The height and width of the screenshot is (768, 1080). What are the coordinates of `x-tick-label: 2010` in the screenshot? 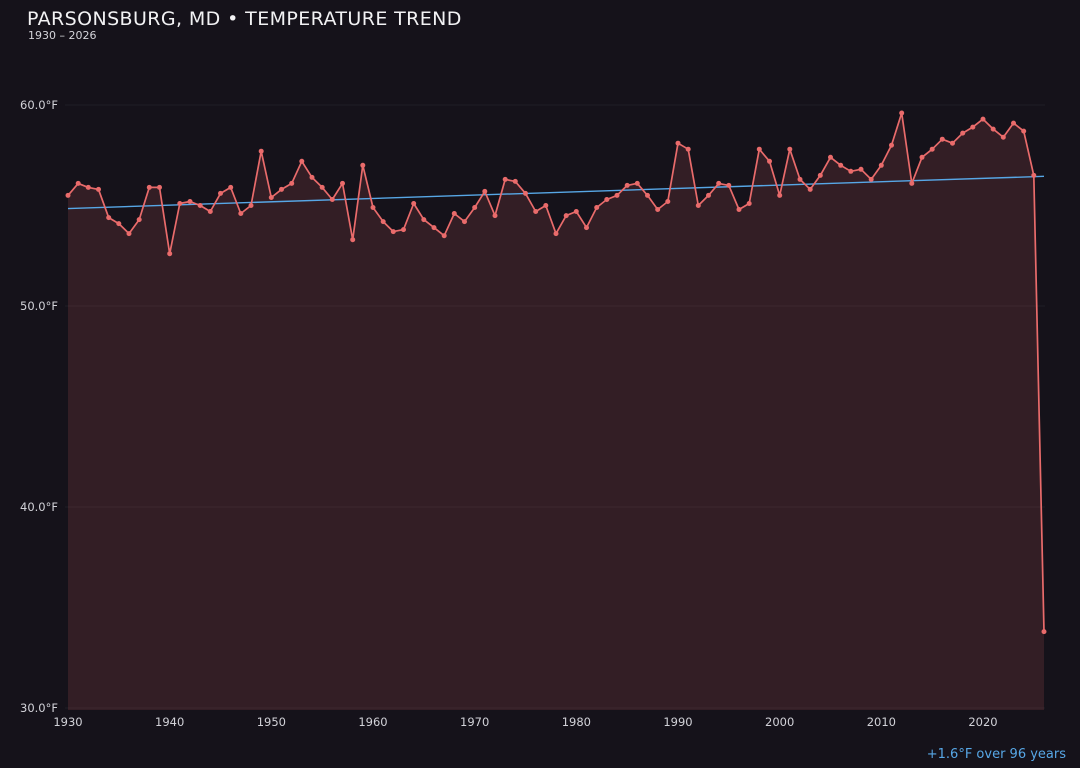 It's located at (881, 722).